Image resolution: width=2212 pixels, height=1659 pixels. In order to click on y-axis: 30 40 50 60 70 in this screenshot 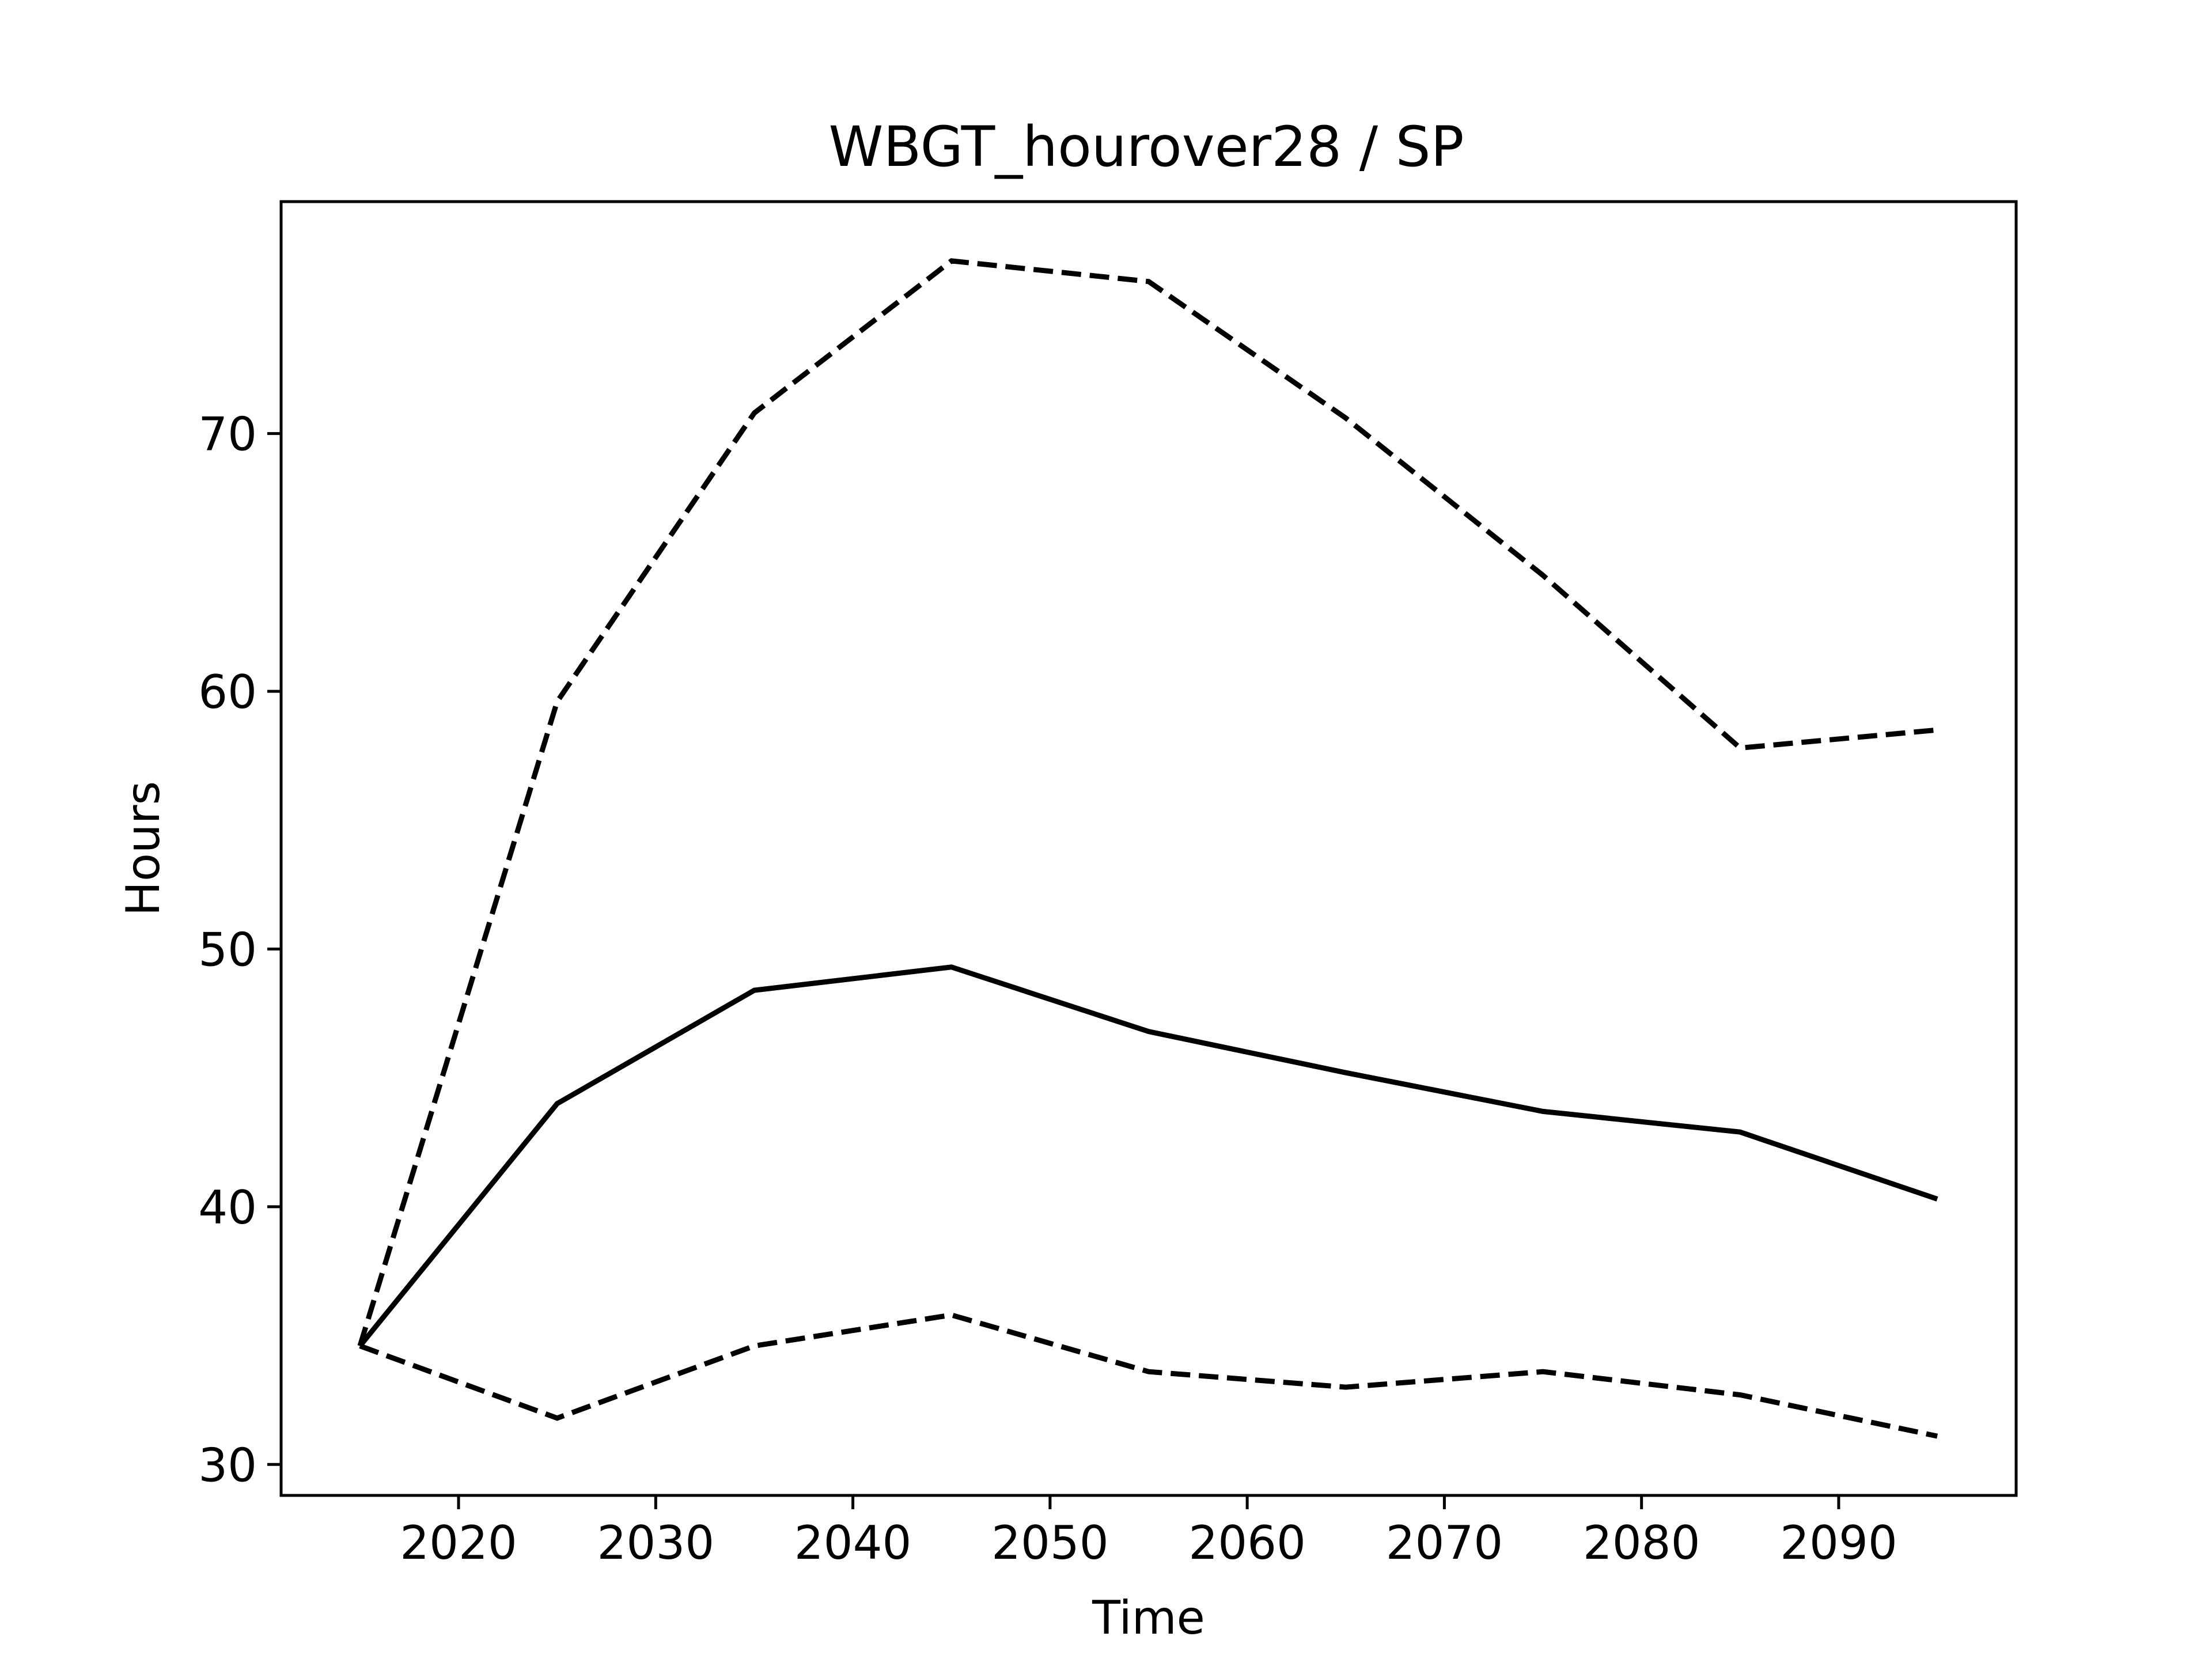, I will do `click(239, 950)`.